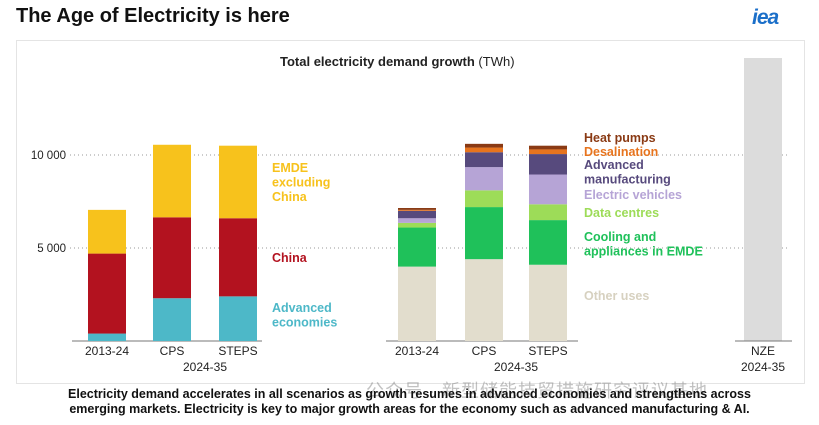  What do you see at coordinates (620, 138) in the screenshot?
I see `legend-label-by-end-use-heat-pumps: Heat pumps` at bounding box center [620, 138].